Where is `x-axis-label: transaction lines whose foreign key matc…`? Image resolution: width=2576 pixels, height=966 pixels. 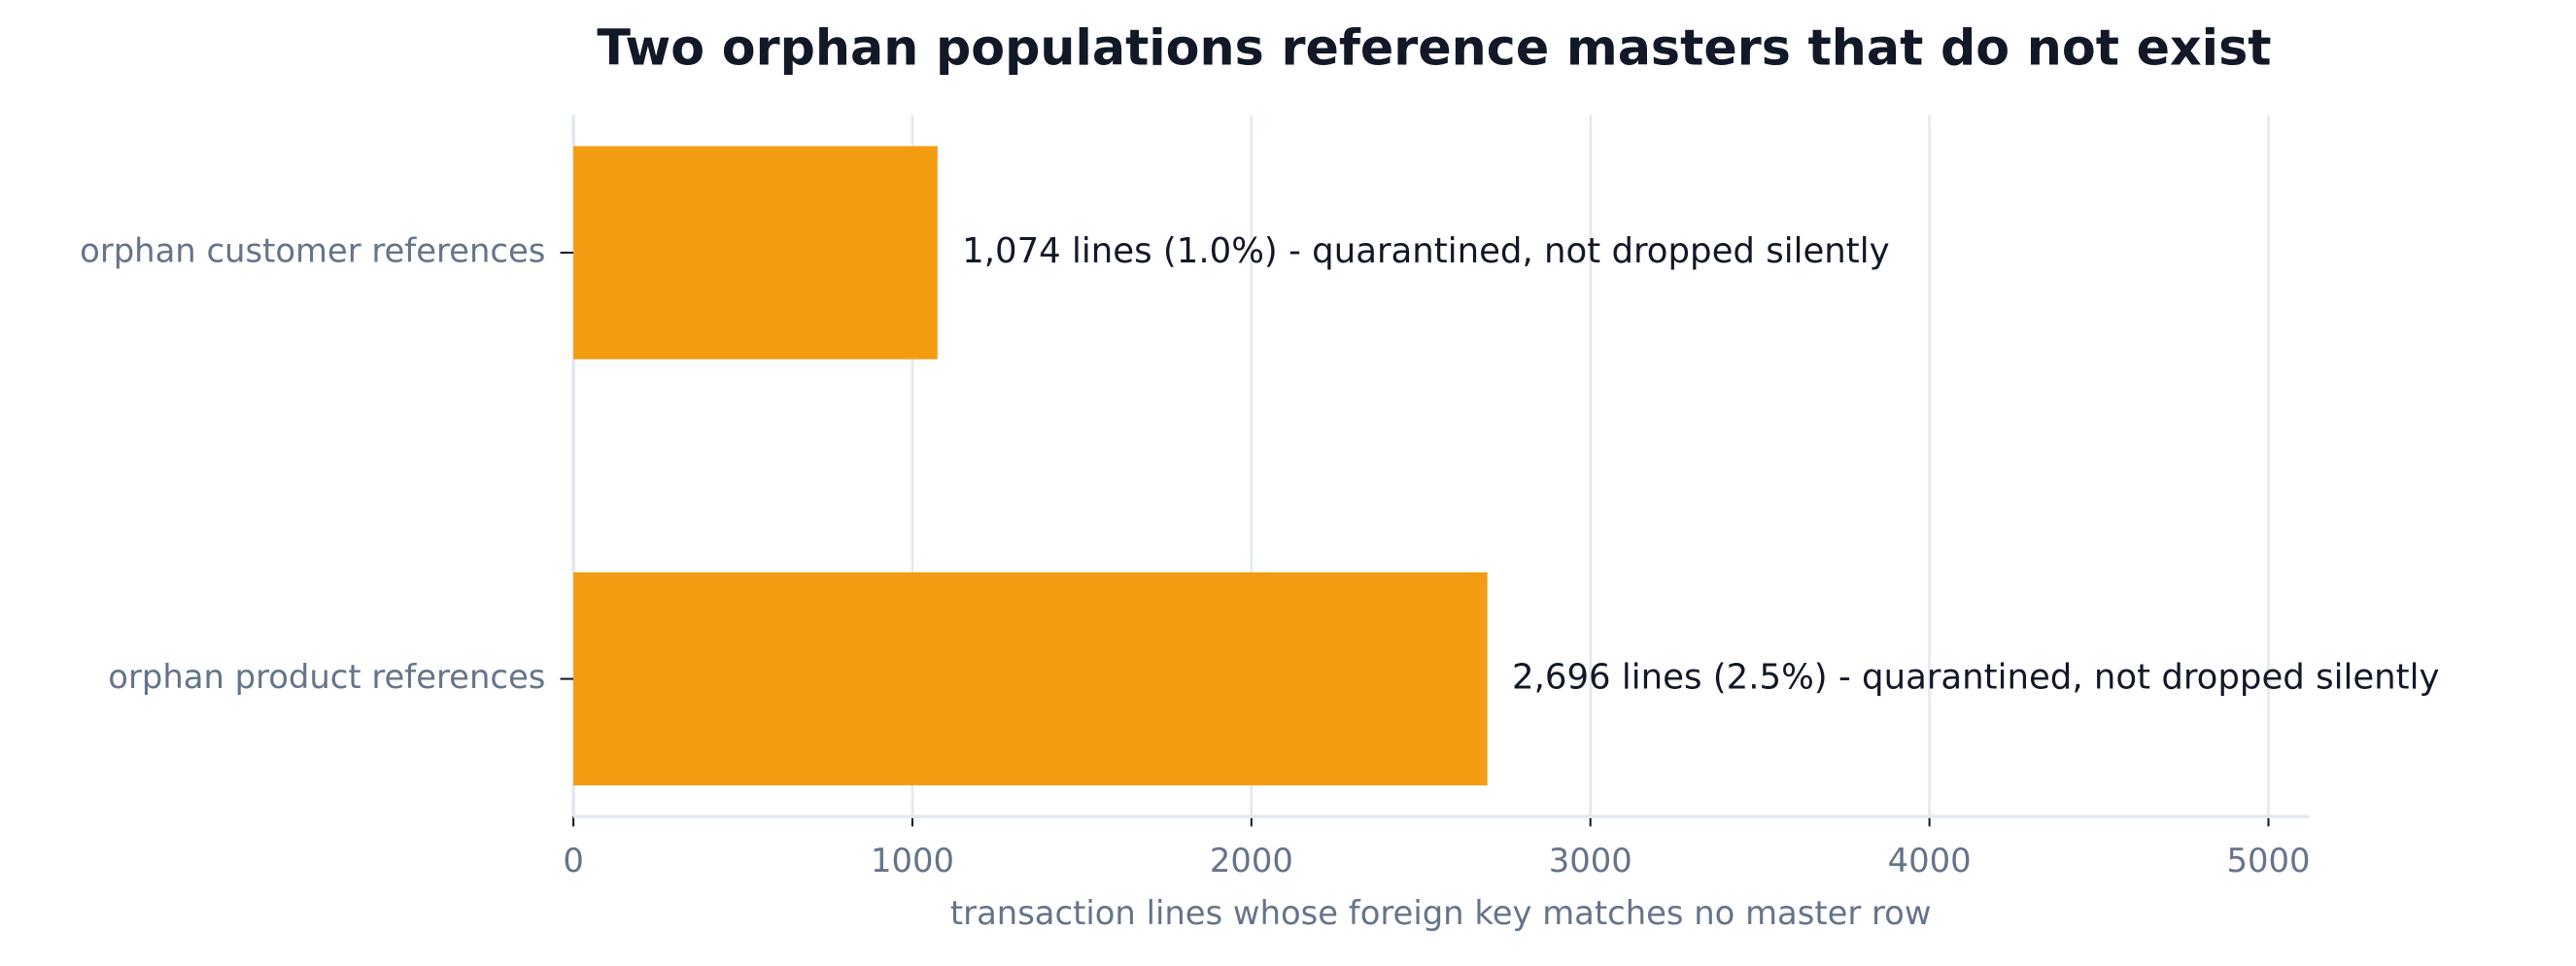 x-axis-label: transaction lines whose foreign key matc… is located at coordinates (1441, 913).